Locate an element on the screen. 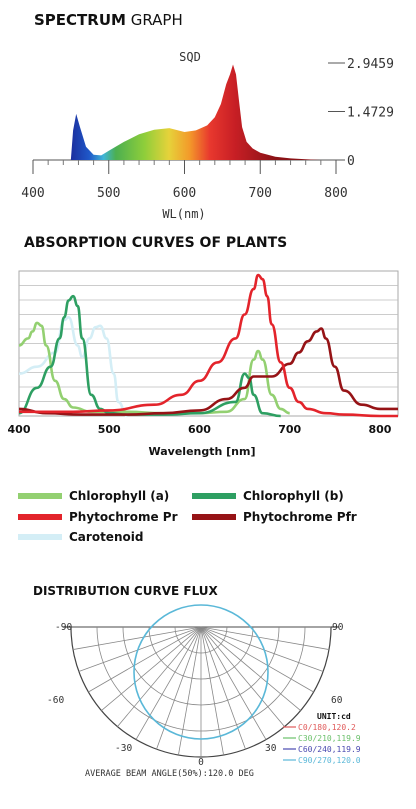  polar-legend-label: C30/210,119.9 is located at coordinates (329, 738).